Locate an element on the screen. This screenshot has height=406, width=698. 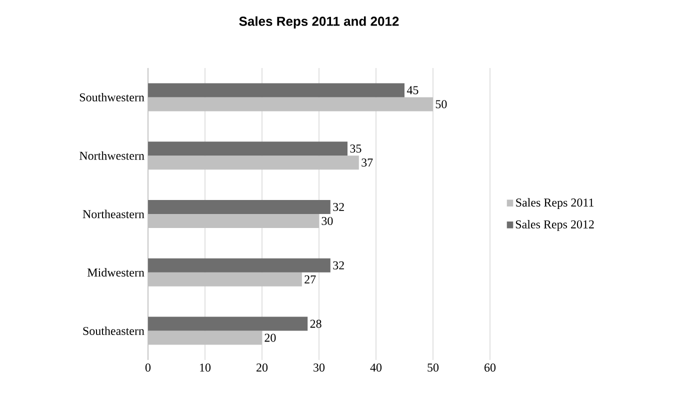
y-tick-label: Northeastern is located at coordinates (113, 214).